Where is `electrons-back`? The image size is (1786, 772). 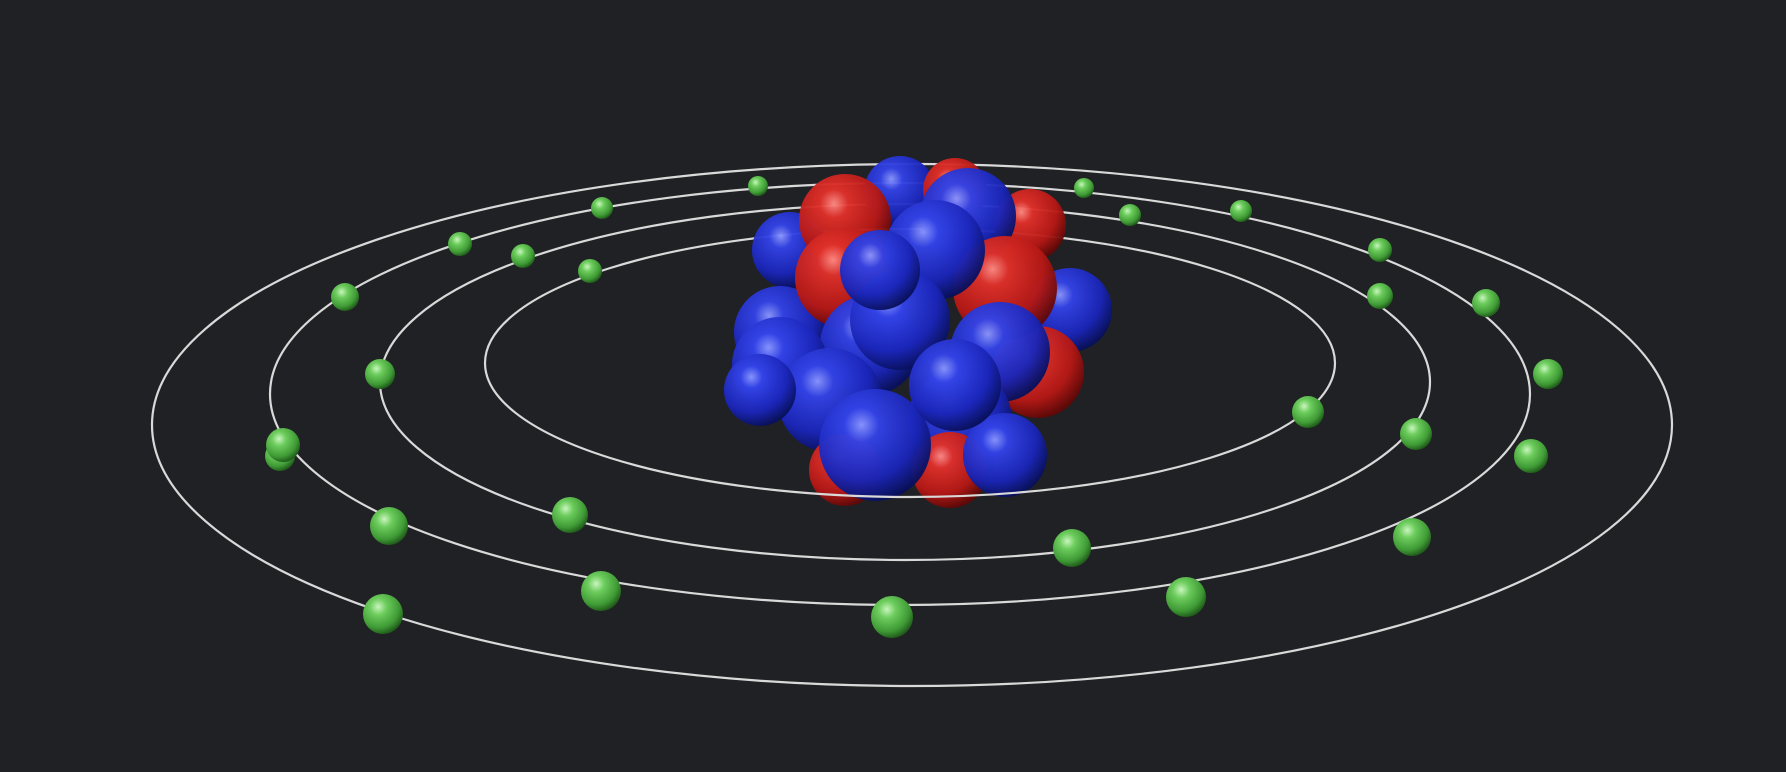
electrons-back is located at coordinates (915, 246).